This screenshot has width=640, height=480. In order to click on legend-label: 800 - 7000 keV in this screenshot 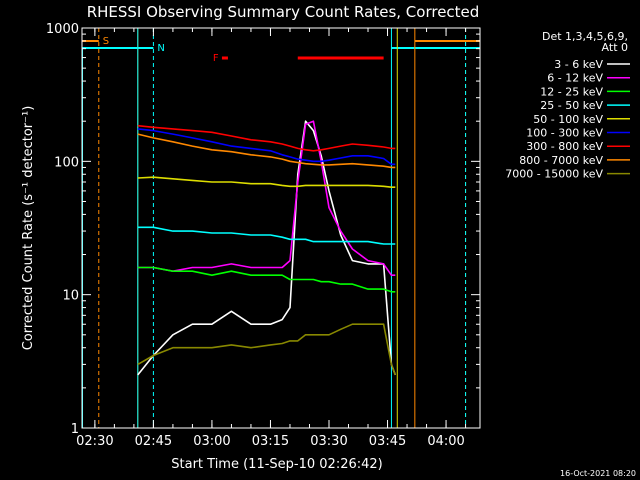, I will do `click(561, 160)`.